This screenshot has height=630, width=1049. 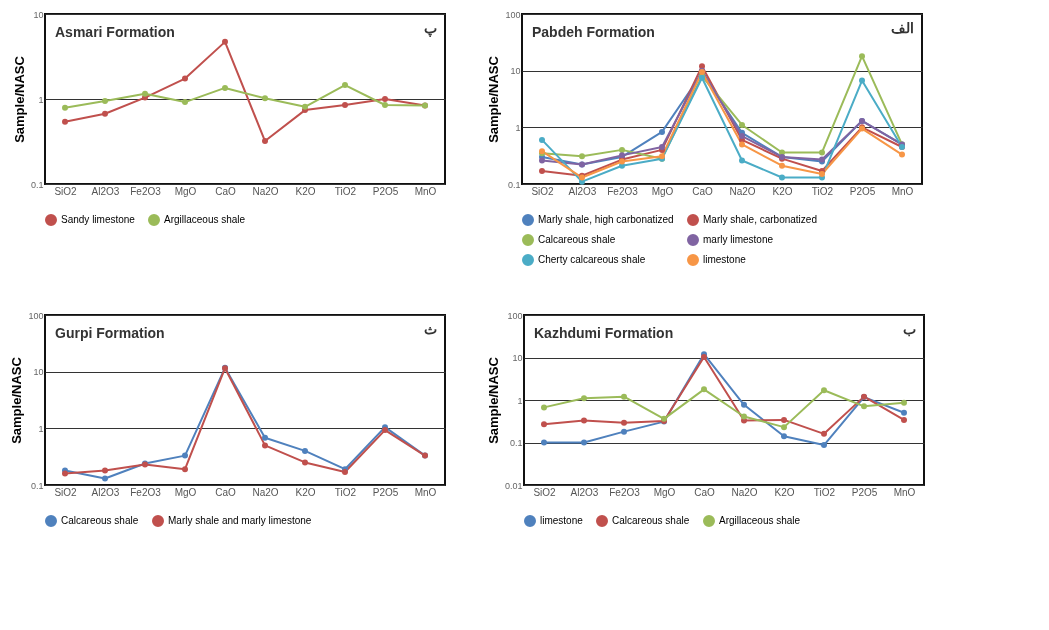 I want to click on legend-label: Marly shale, high carbonatized, so click(x=606, y=219).